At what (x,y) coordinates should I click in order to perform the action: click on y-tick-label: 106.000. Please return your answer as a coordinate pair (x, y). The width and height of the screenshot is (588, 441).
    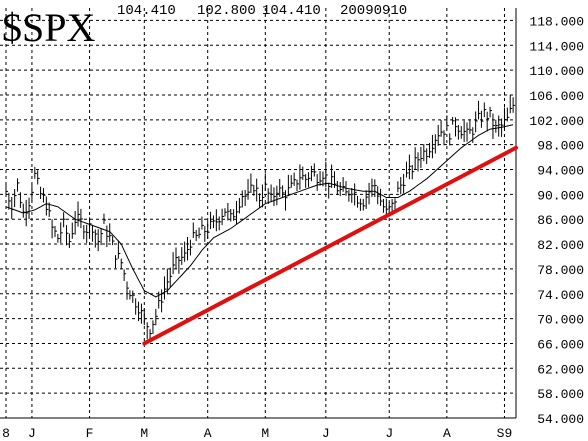
    Looking at the image, I should click on (556, 96).